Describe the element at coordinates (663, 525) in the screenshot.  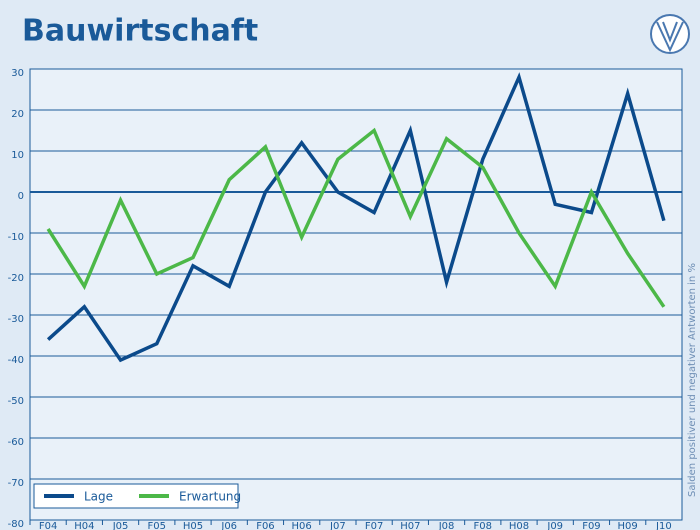
I see `x-tick-label: J10` at that location.